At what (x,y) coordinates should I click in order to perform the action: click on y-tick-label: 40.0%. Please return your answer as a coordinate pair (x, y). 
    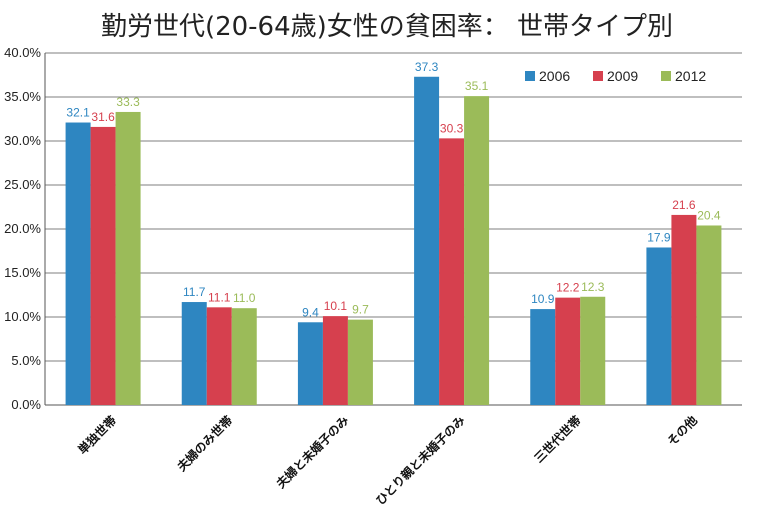
    Looking at the image, I should click on (22, 52).